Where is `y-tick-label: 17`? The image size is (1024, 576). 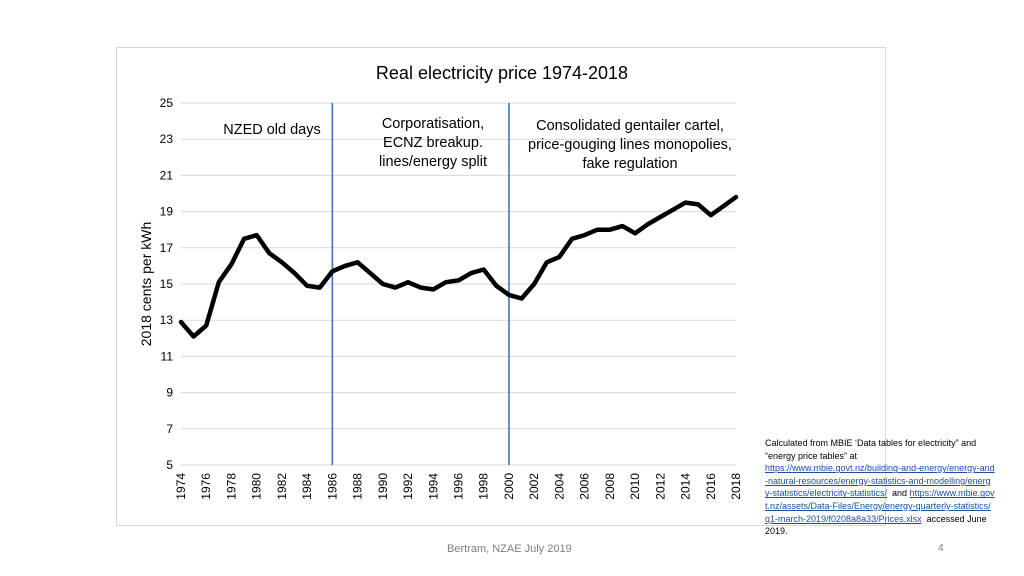 y-tick-label: 17 is located at coordinates (167, 248).